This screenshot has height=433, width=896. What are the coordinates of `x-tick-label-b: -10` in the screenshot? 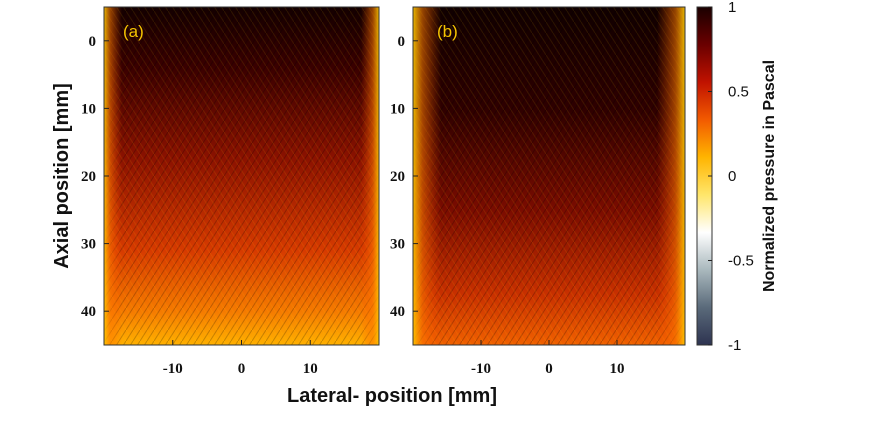 It's located at (481, 369).